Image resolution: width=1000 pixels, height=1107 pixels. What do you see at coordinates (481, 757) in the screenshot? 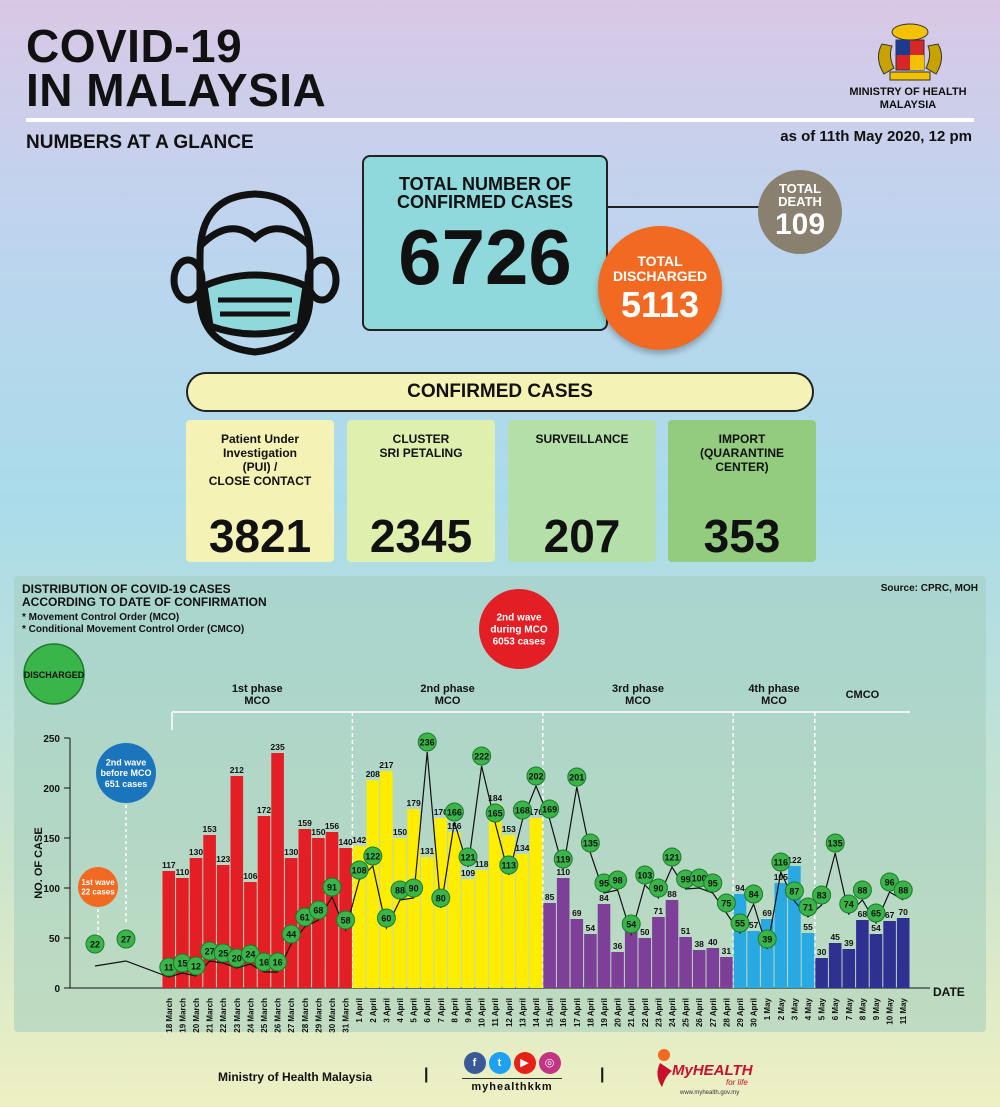
I see `discharged-value-label: 222` at bounding box center [481, 757].